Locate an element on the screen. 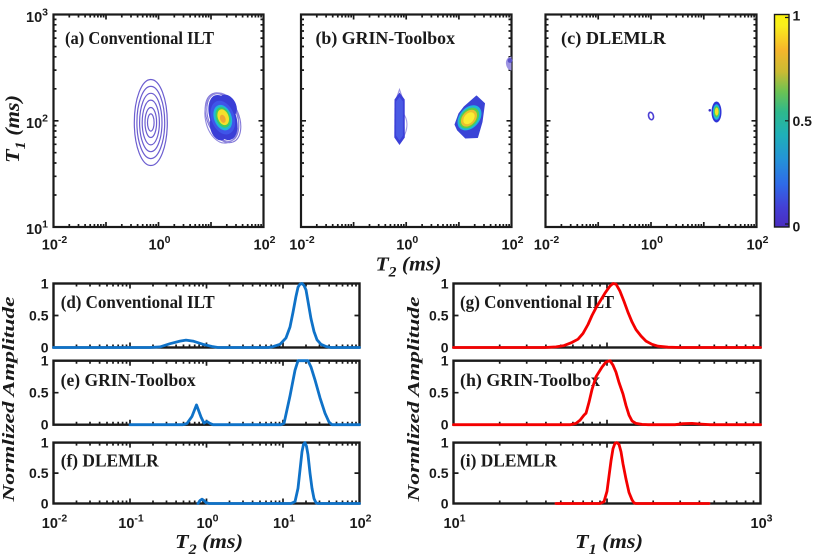  svg-text: (f) DLEMLR is located at coordinates (110, 461).